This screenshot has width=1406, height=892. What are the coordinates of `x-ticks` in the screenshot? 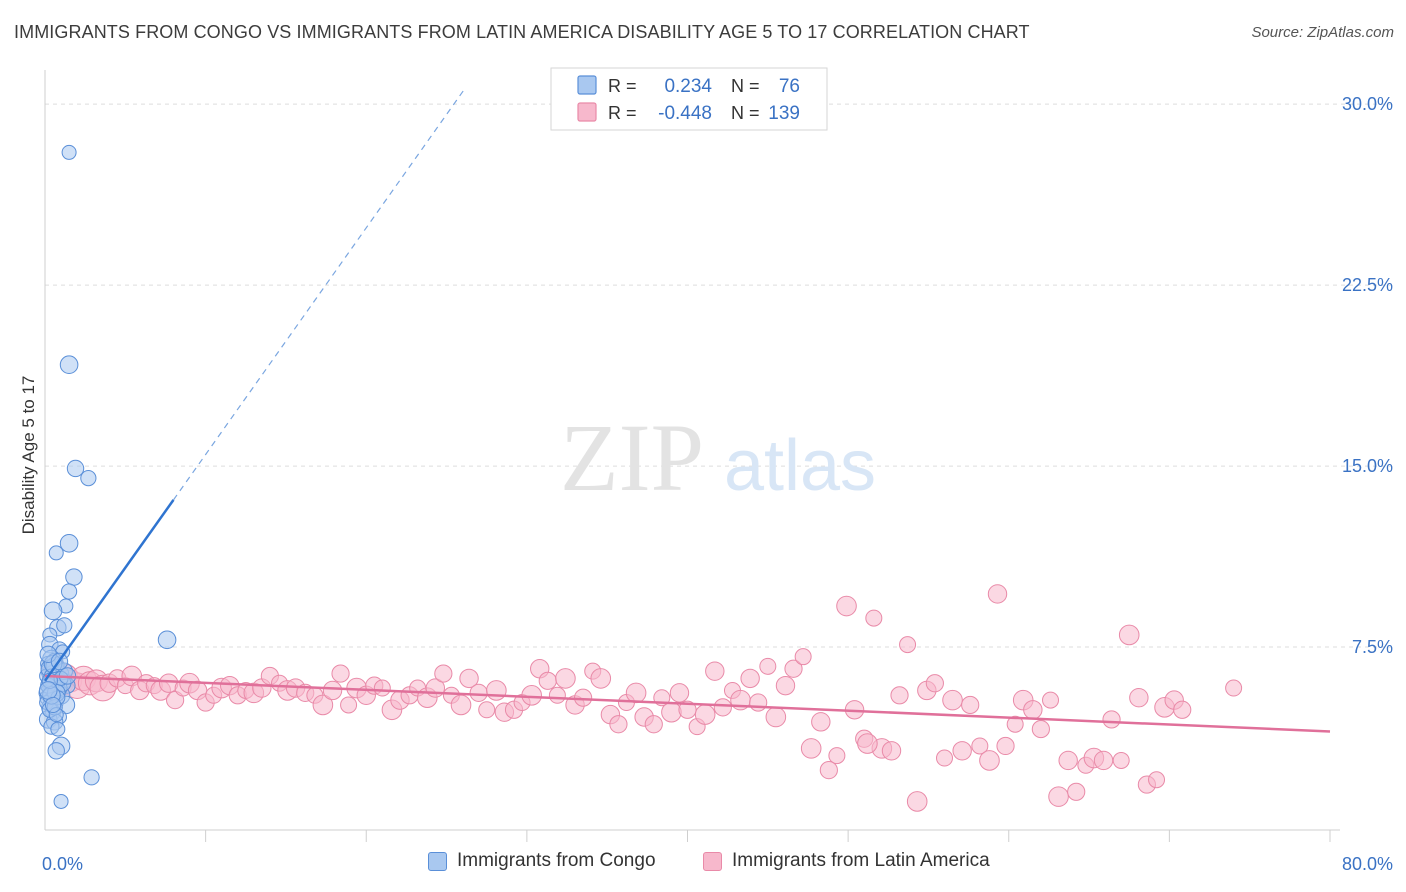 It's located at (768, 836).